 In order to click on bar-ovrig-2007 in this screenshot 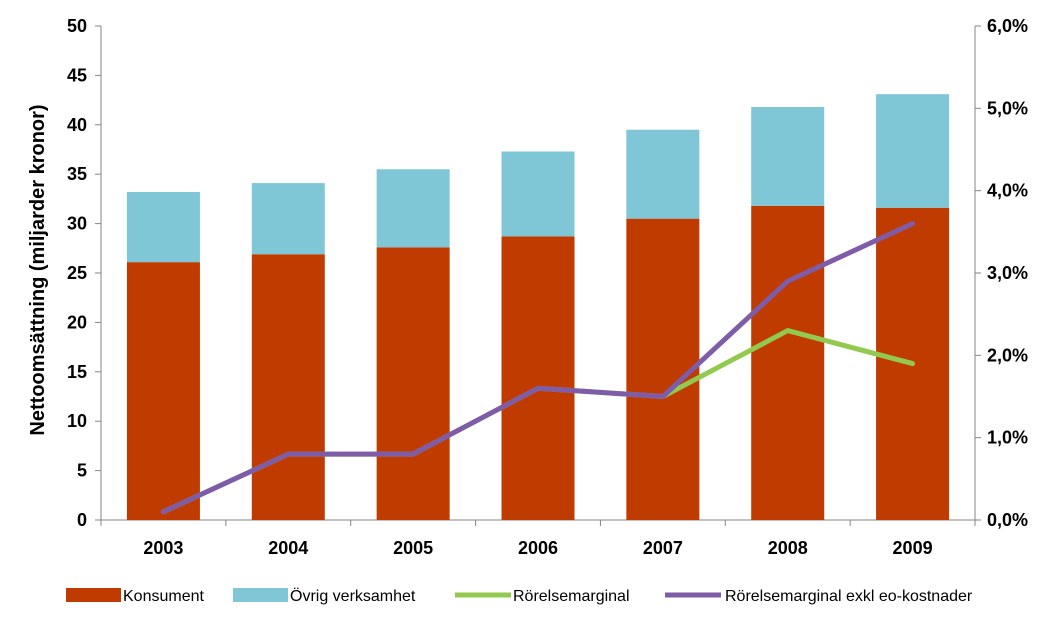, I will do `click(663, 174)`.